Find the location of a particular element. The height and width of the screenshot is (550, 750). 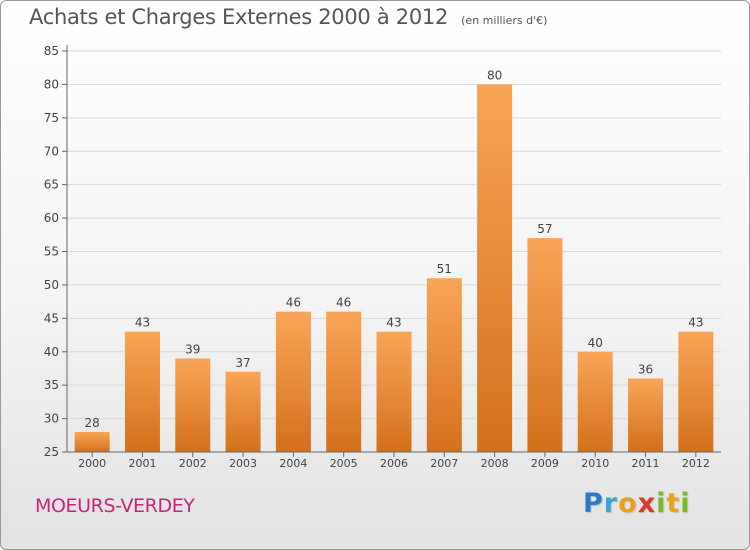

x-tick-label: 2002 is located at coordinates (193, 463).